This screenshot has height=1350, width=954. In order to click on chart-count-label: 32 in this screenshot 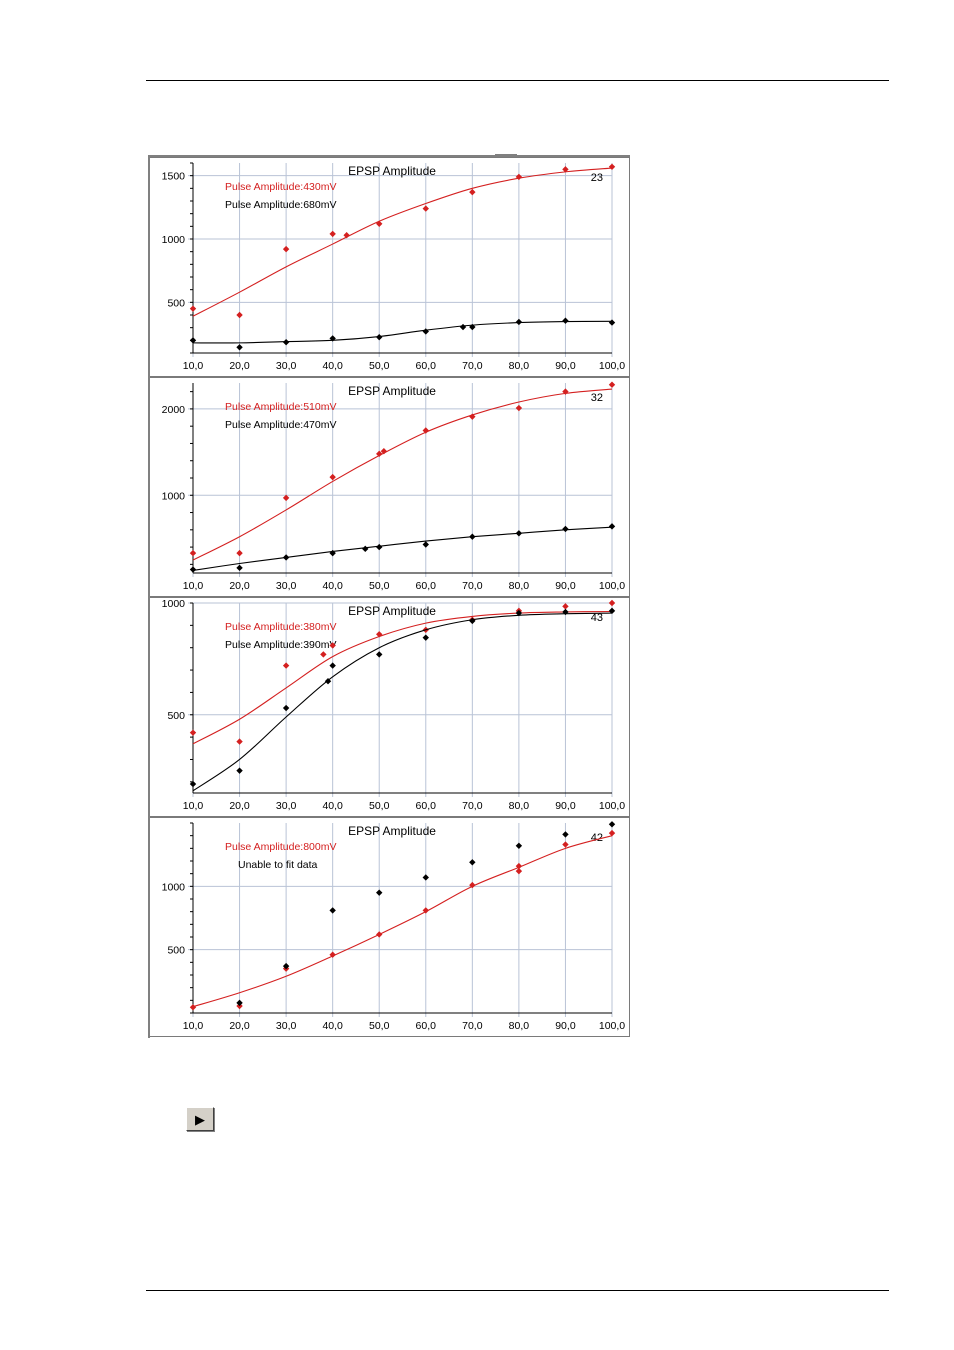, I will do `click(597, 398)`.